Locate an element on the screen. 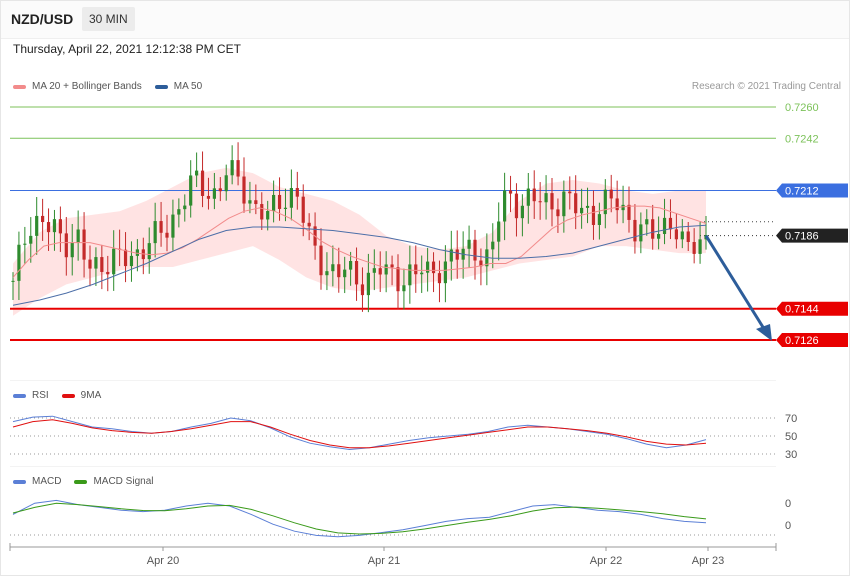 The width and height of the screenshot is (850, 576). symbol-title: NZD/USD is located at coordinates (42, 19).